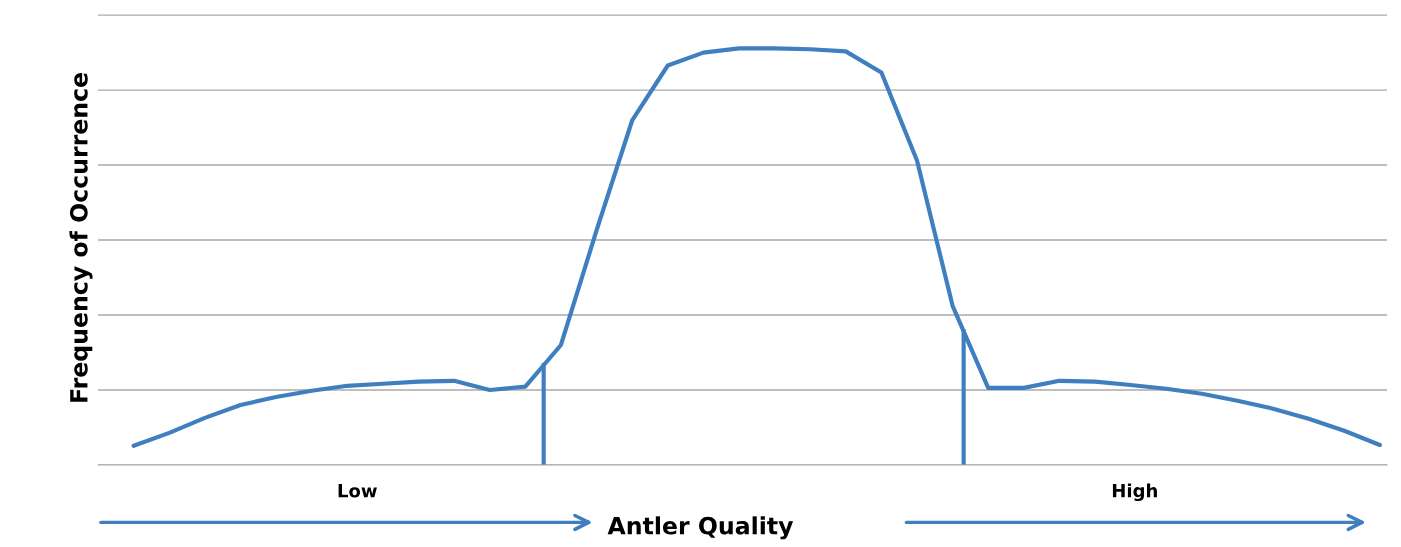  Describe the element at coordinates (357, 491) in the screenshot. I see `text: Low` at that location.